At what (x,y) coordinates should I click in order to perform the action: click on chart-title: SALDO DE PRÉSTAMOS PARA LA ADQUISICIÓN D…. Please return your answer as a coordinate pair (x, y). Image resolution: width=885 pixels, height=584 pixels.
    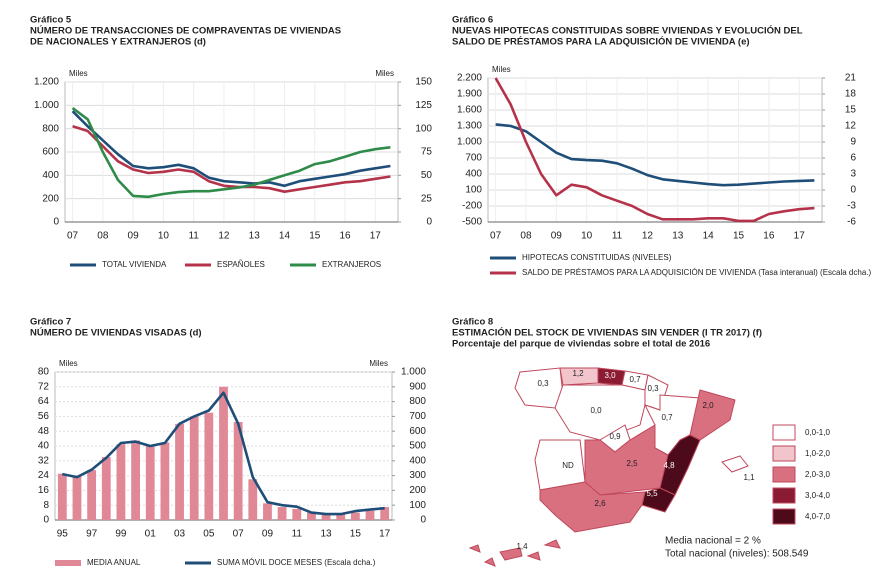
    Looking at the image, I should click on (601, 42).